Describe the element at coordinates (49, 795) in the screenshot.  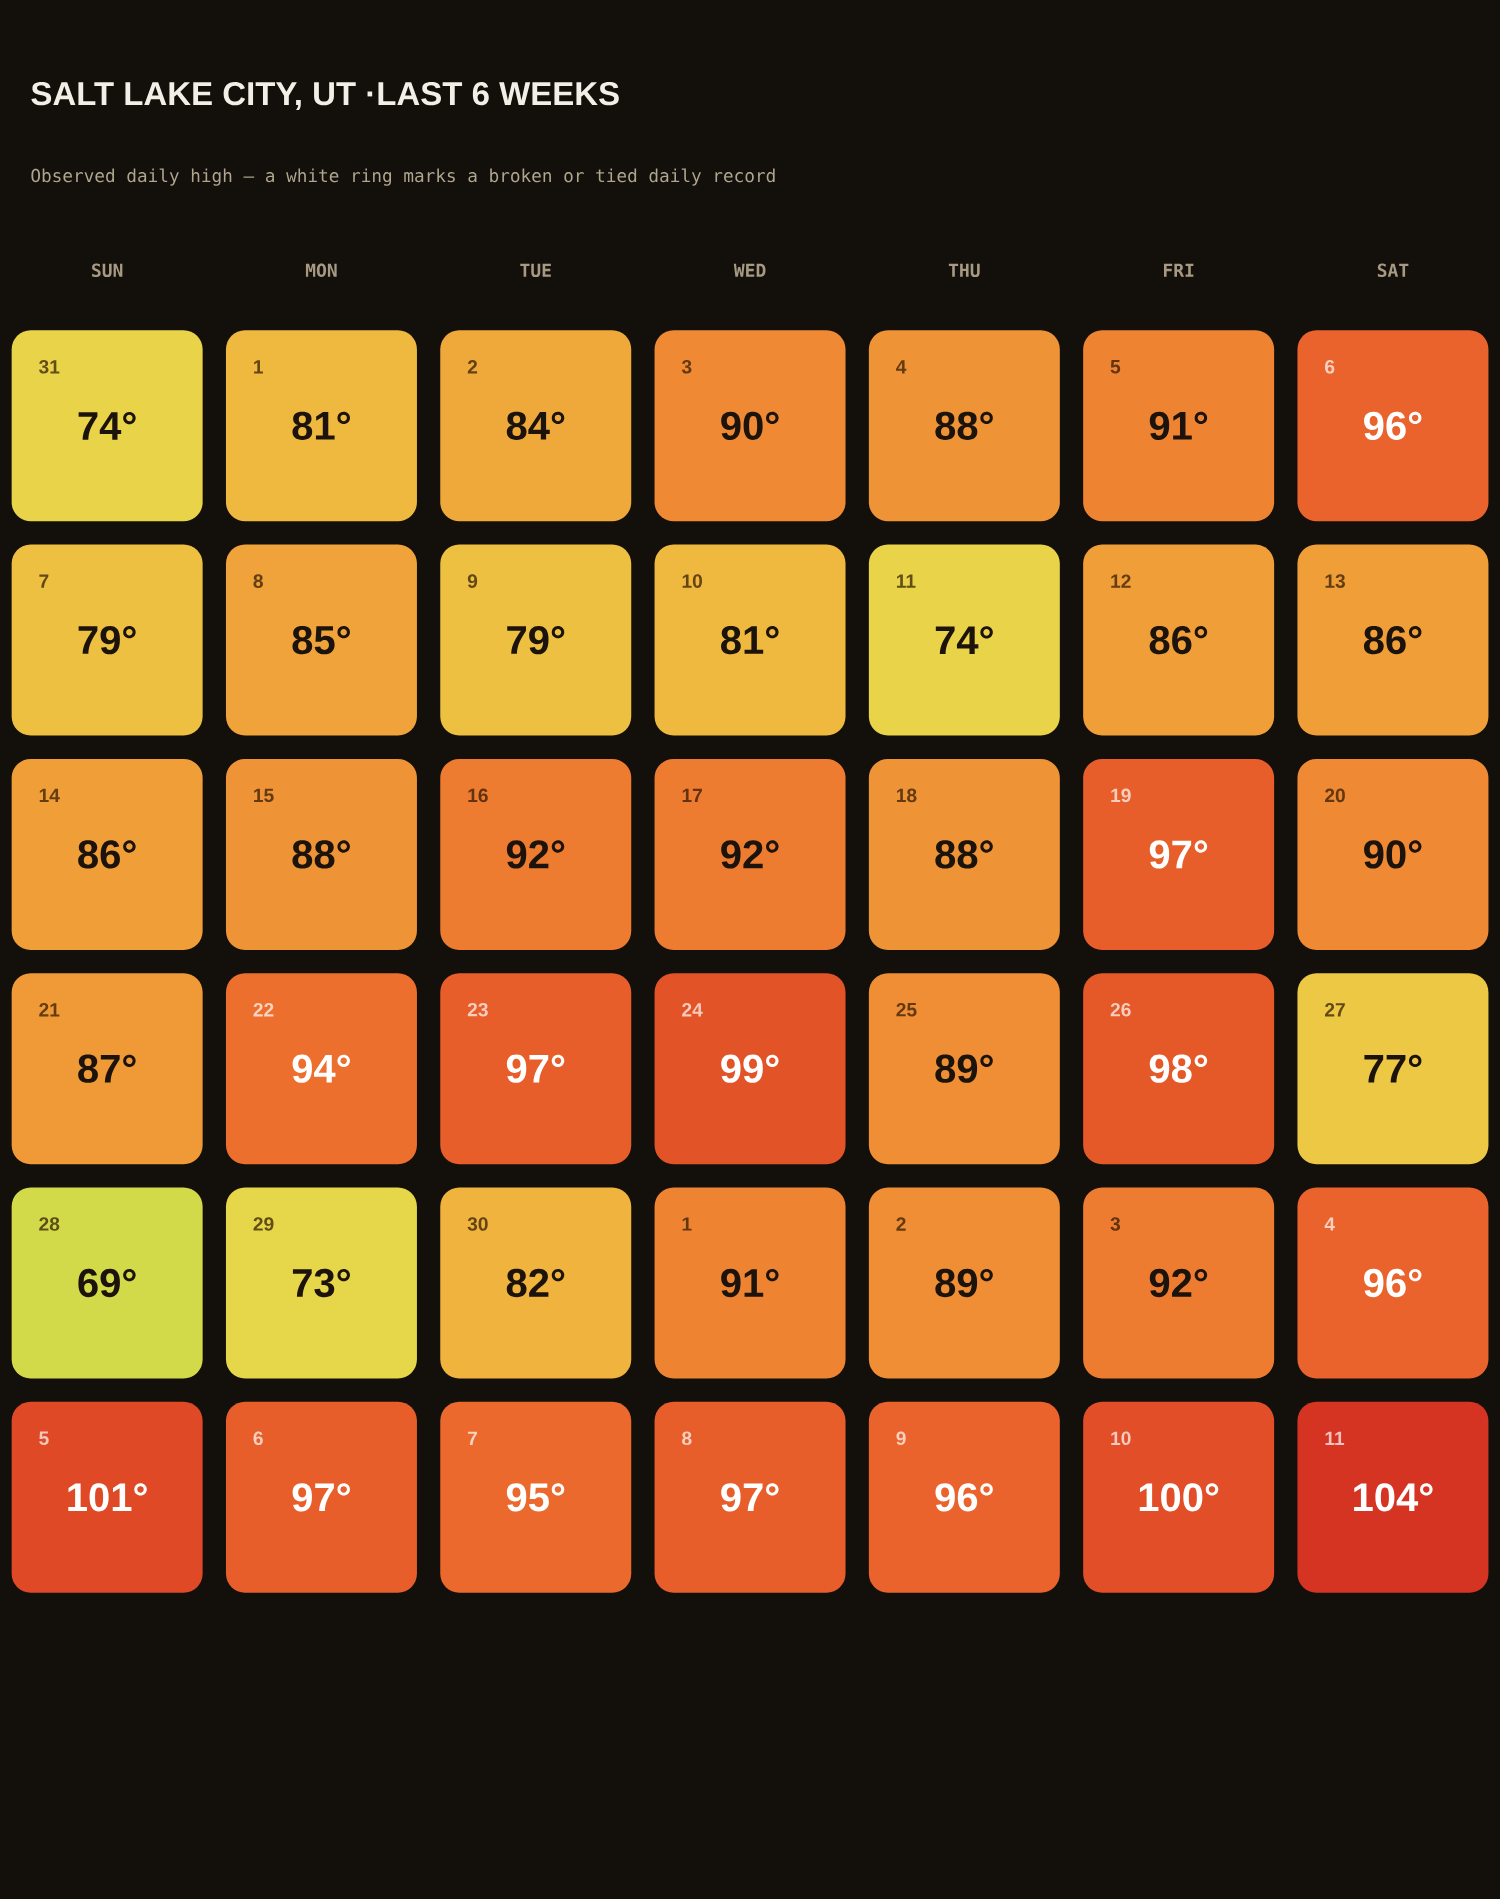
I see `annotation: 14` at that location.